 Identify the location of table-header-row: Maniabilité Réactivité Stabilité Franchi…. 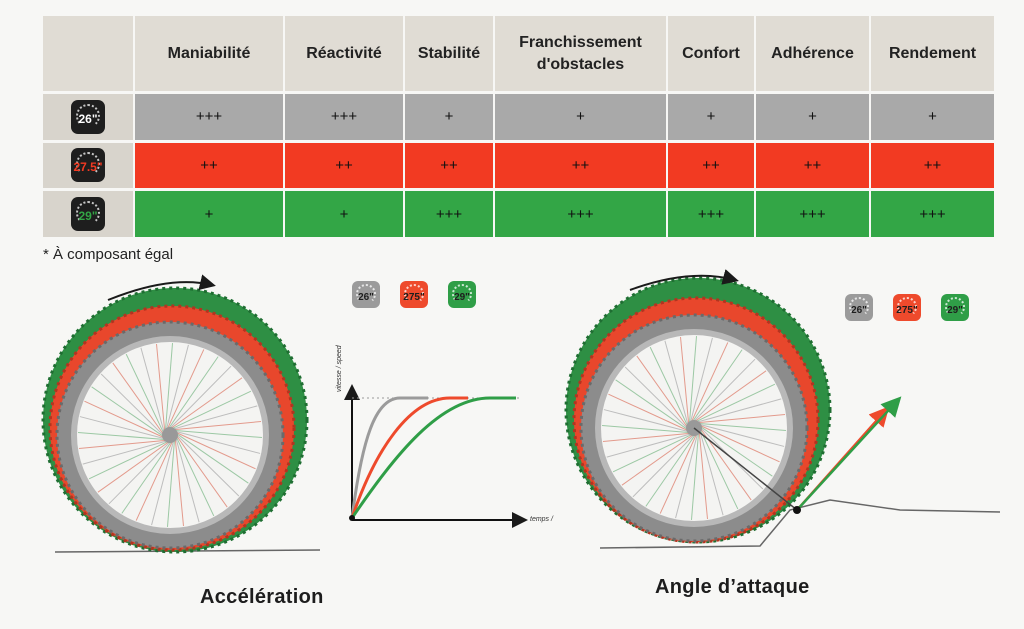
(519, 55).